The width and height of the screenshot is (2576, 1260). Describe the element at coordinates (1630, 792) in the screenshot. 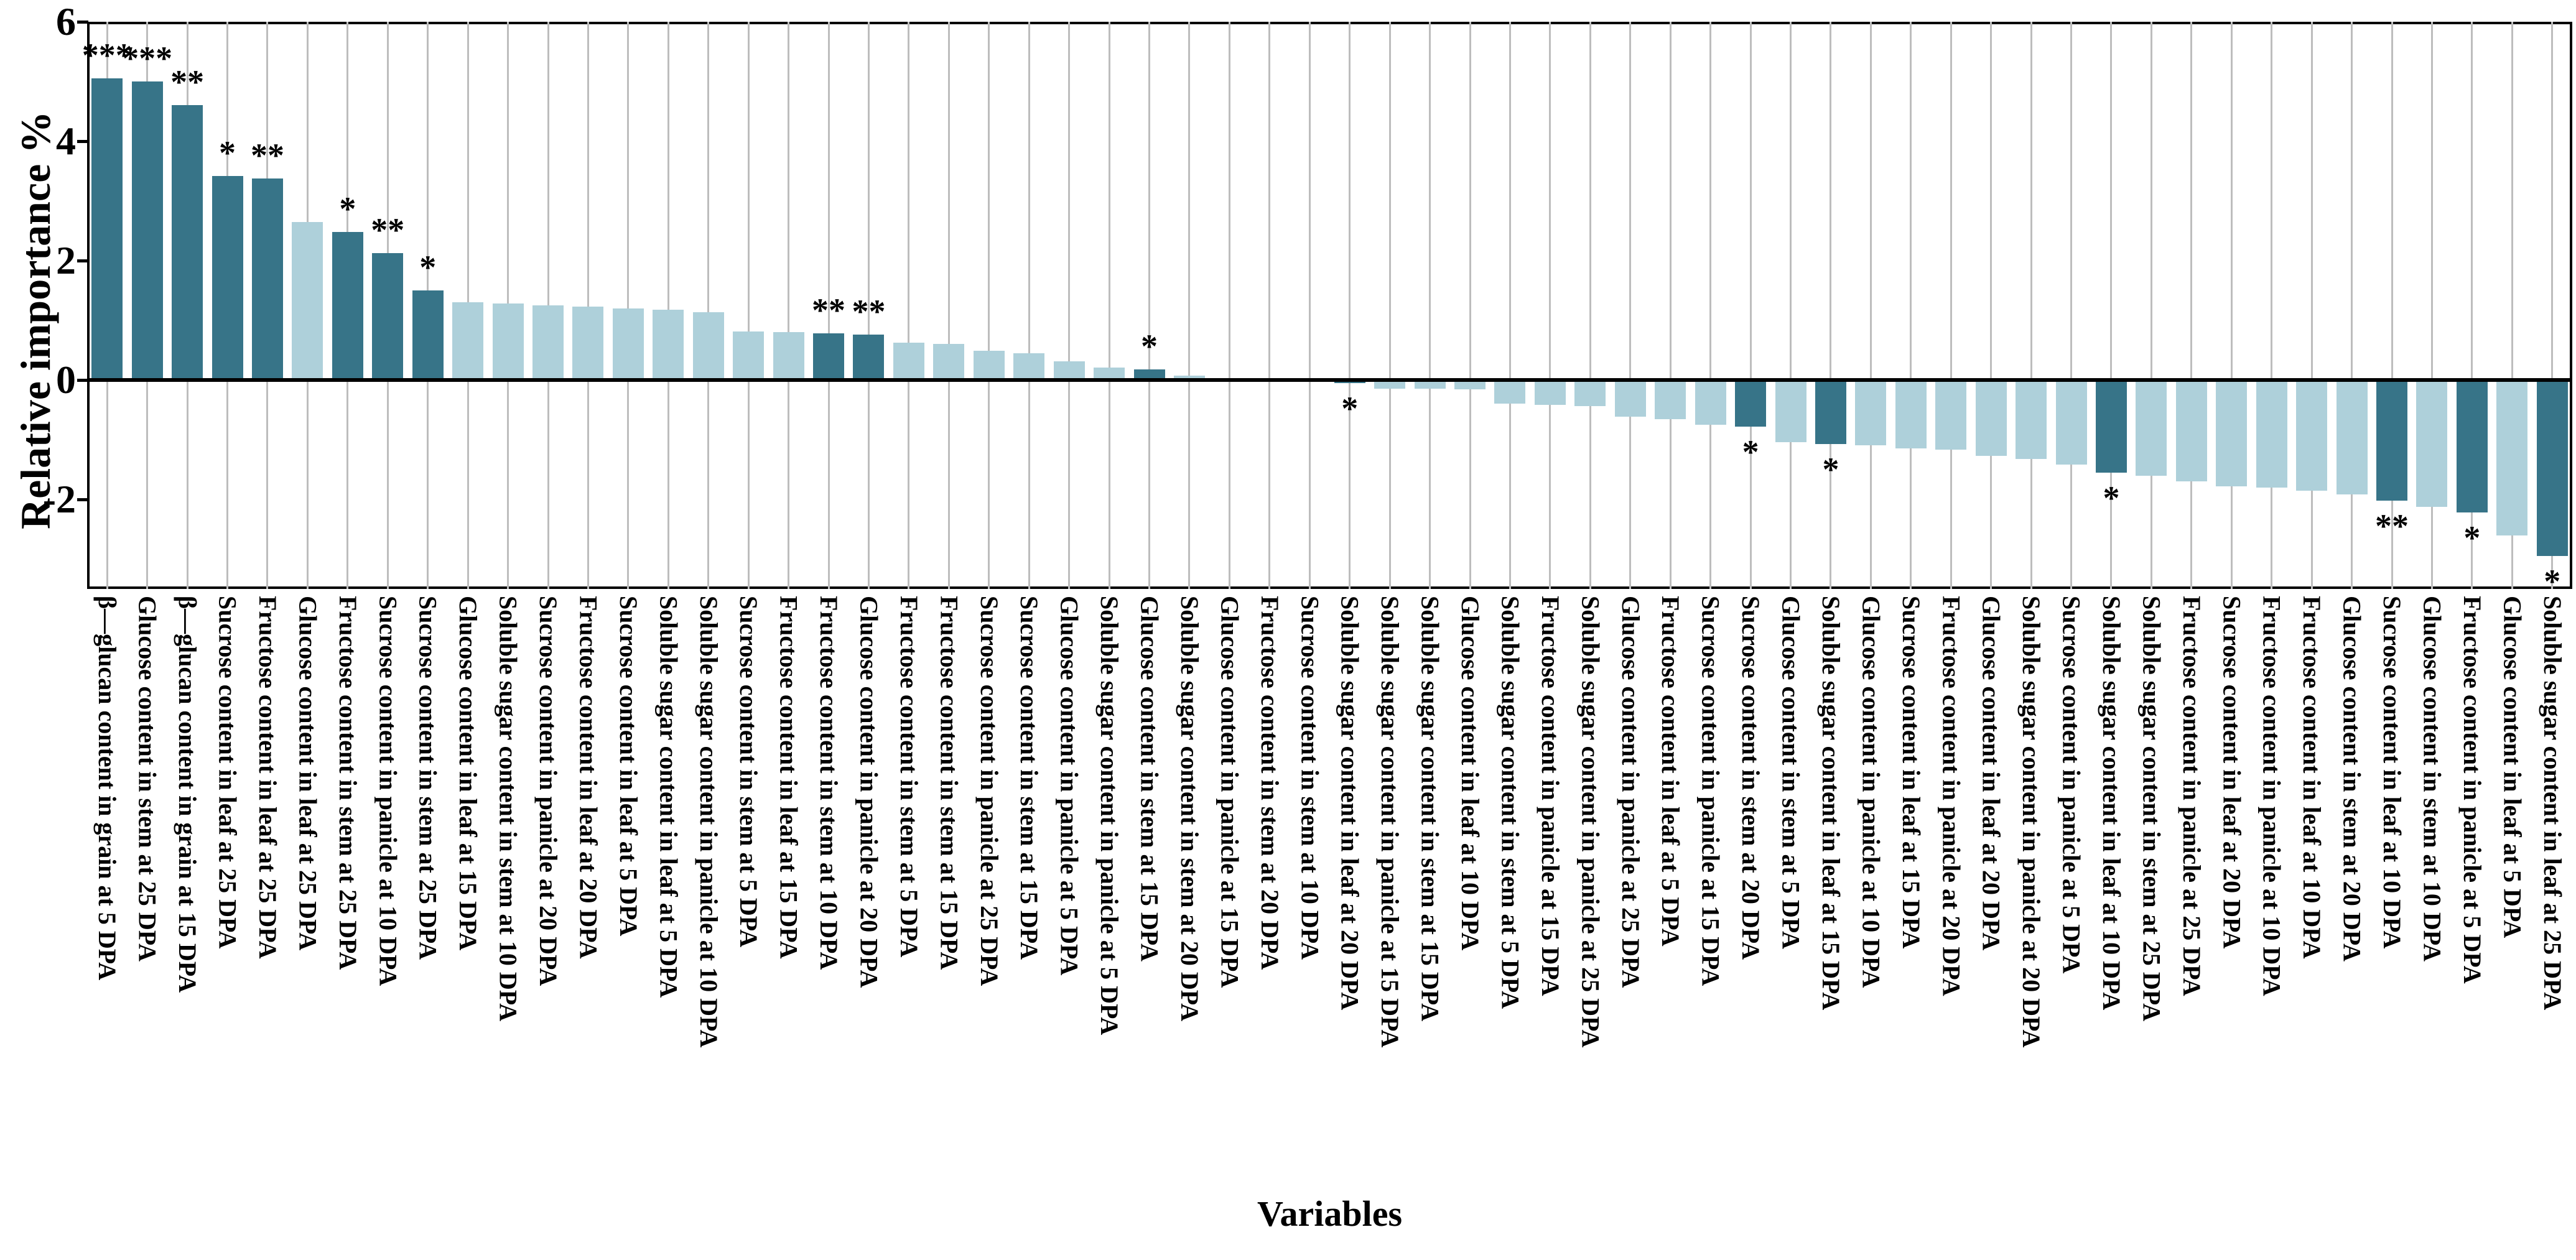

I see `x-axis-label: Glucose content in panicle at 25 DPA` at that location.